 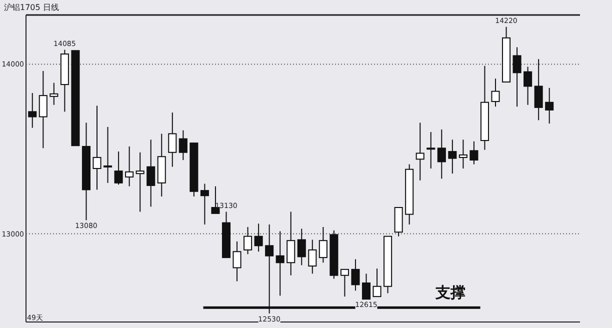 What do you see at coordinates (31, 7) in the screenshot?
I see `chart-title: 沪铝1705 日线` at bounding box center [31, 7].